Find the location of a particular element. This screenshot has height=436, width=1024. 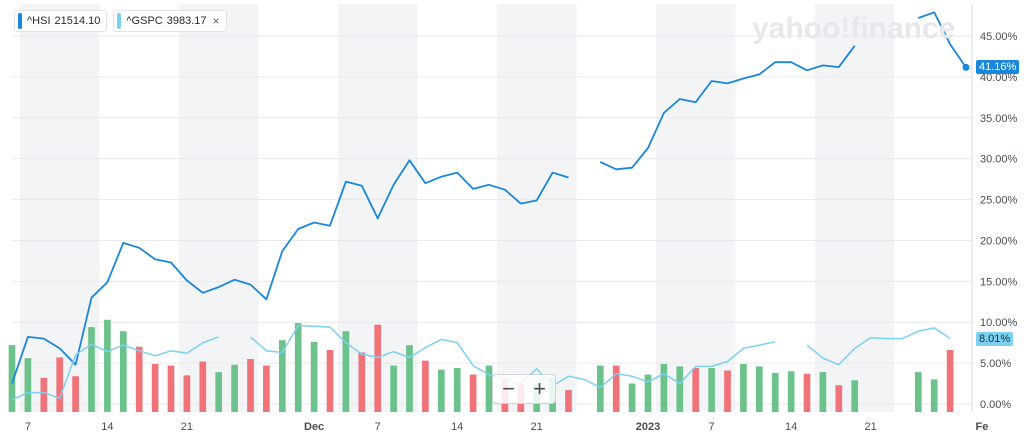

x-axis: 7 14 21 Dec 7 14 21 2023 7 14 21 Fe is located at coordinates (506, 427).